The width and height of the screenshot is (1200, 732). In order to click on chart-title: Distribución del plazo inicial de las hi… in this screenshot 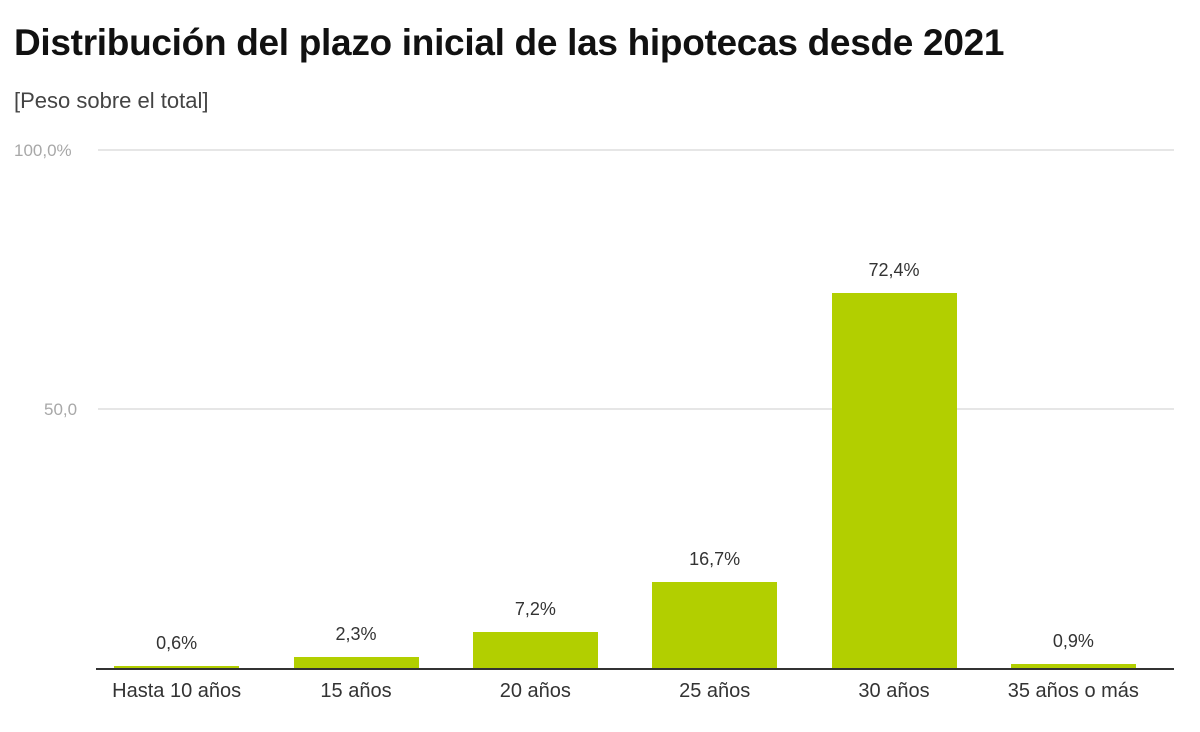, I will do `click(509, 42)`.